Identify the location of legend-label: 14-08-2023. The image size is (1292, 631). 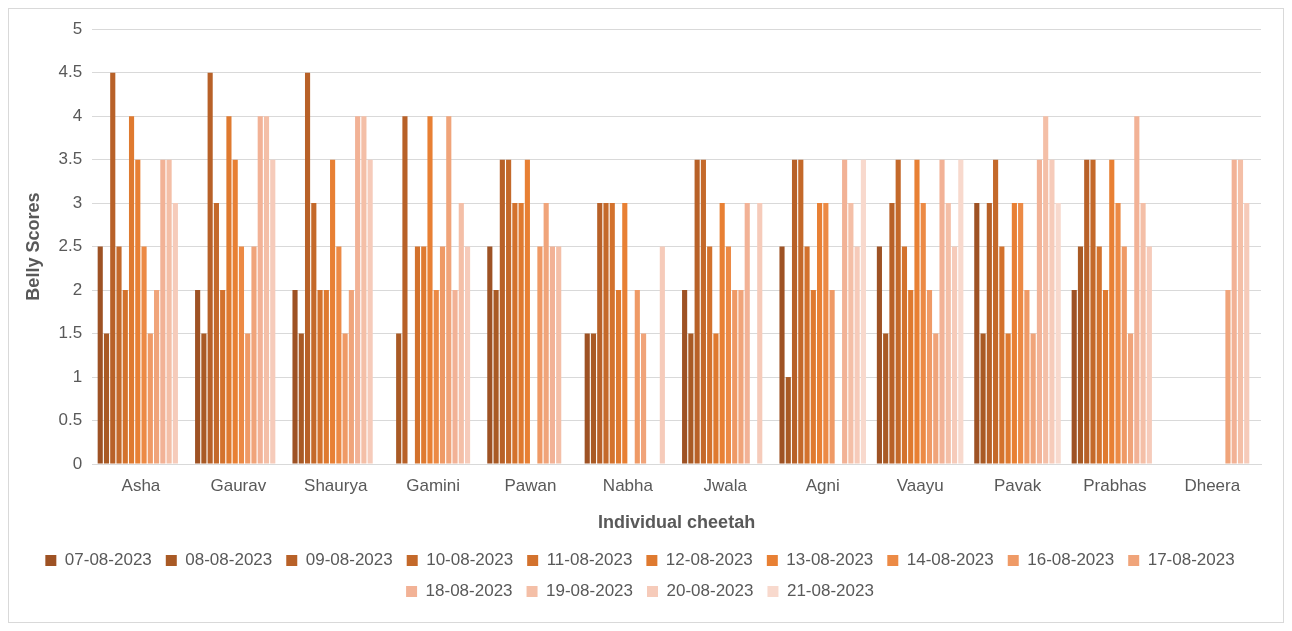
(950, 560).